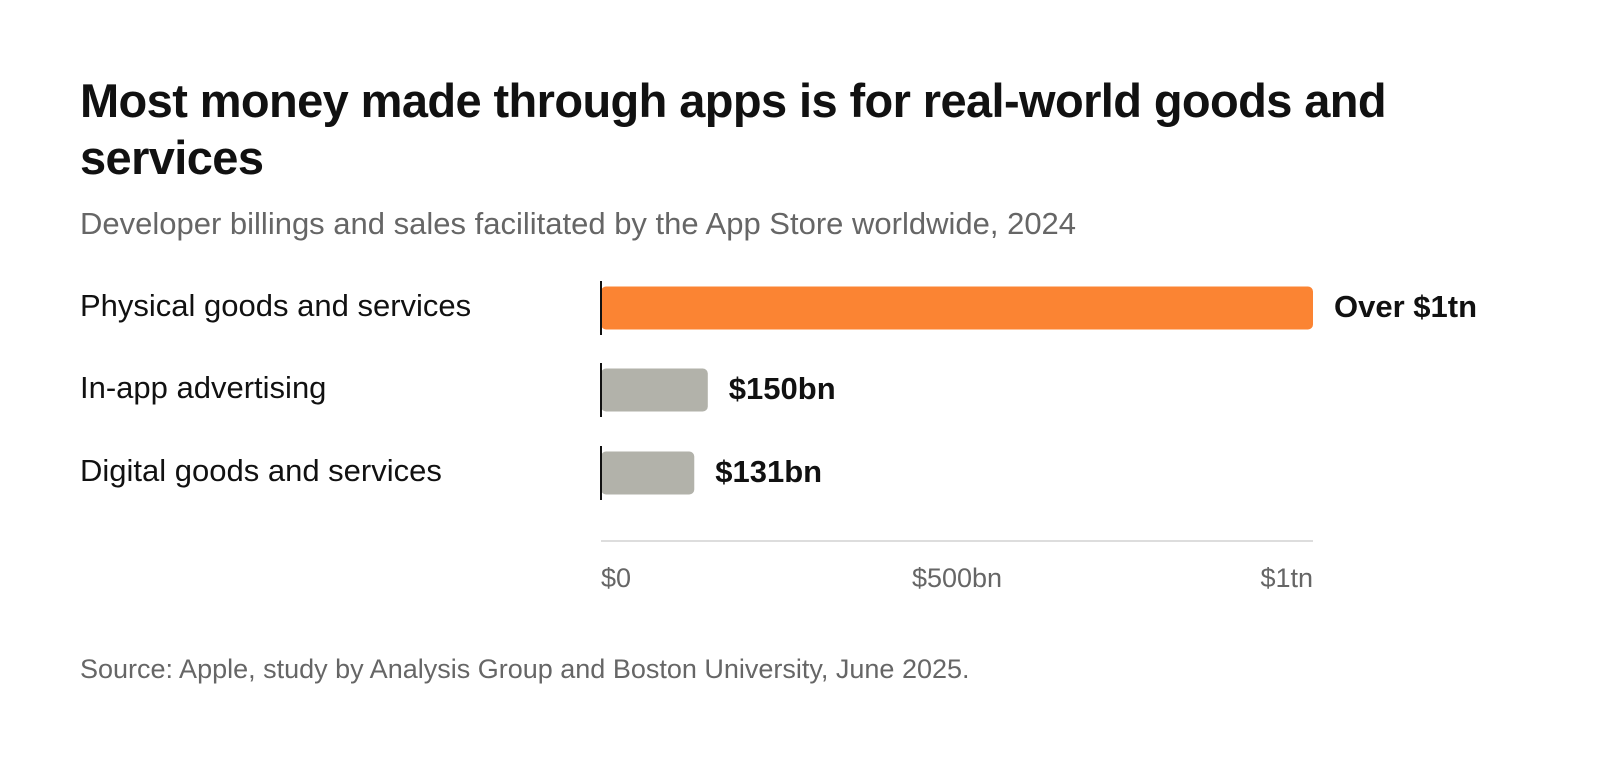  What do you see at coordinates (1286, 578) in the screenshot?
I see `x-tick-label-1tn: $1tn` at bounding box center [1286, 578].